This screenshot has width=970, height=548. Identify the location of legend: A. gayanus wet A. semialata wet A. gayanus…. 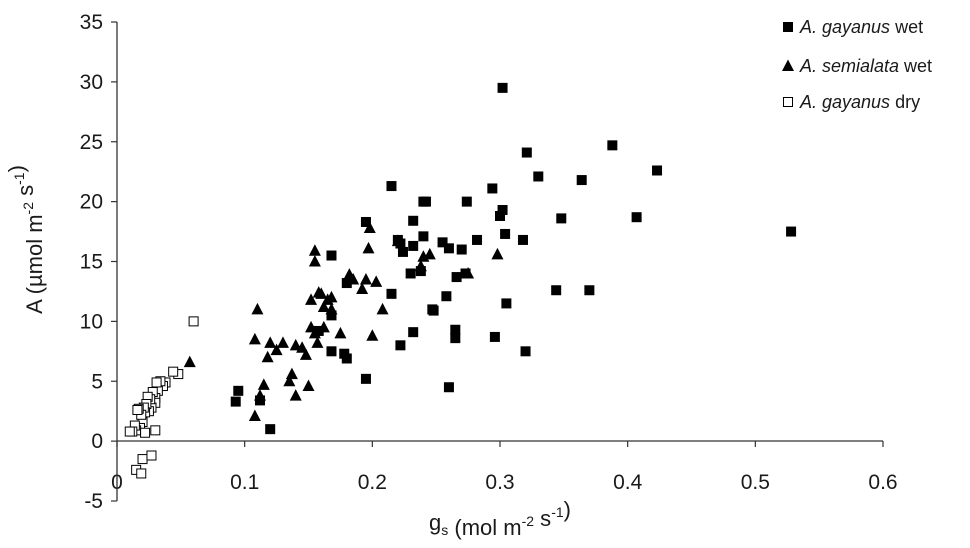
(857, 64).